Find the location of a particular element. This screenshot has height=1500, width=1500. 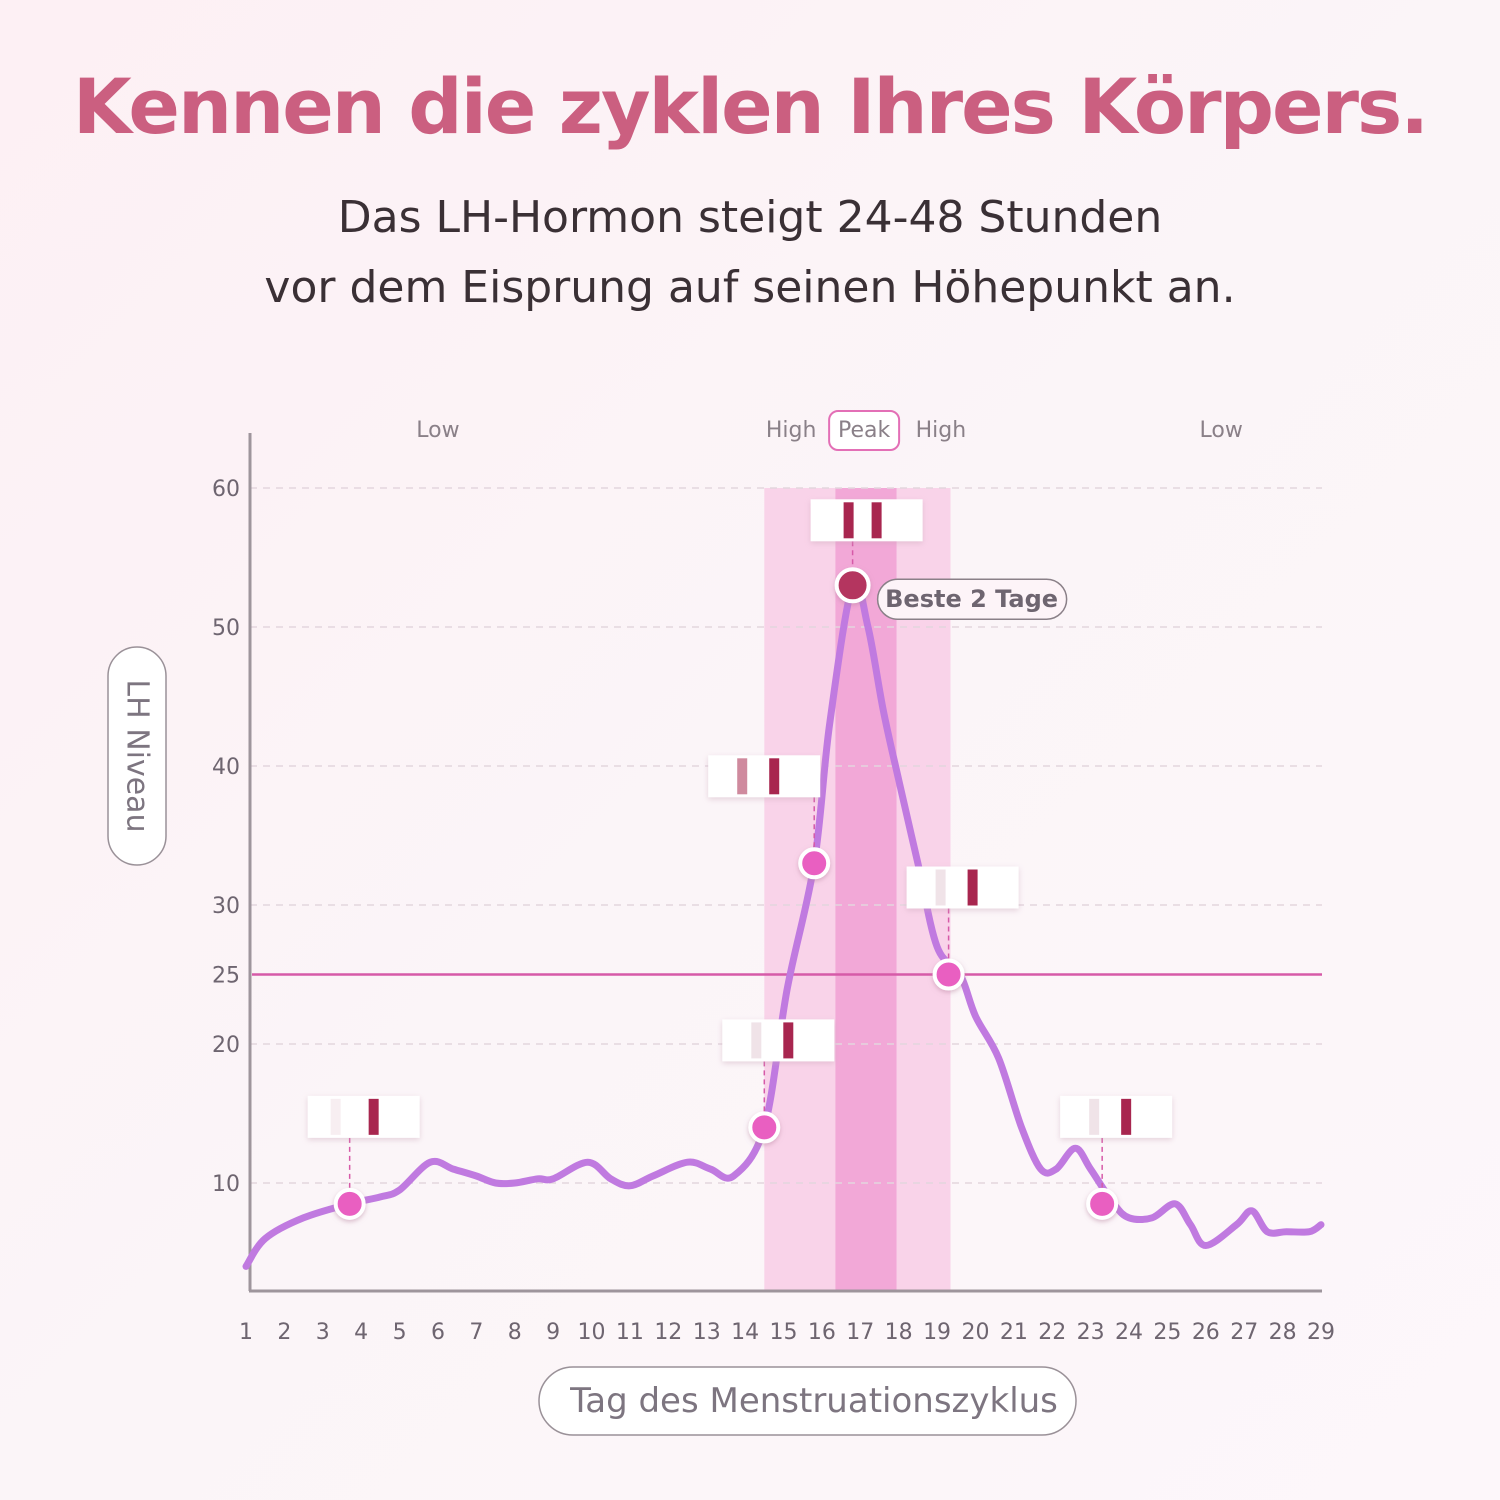

x-tick-label: 6 is located at coordinates (438, 1332).